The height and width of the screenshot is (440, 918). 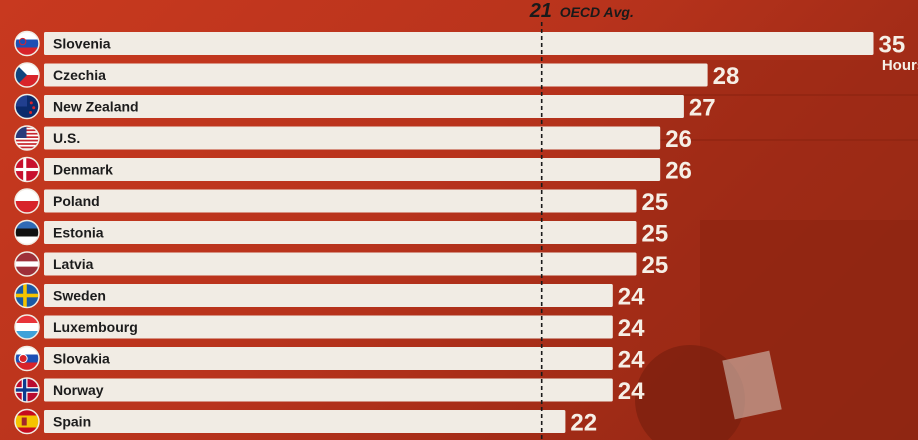 I want to click on category-label: Slovakia, so click(x=81, y=359).